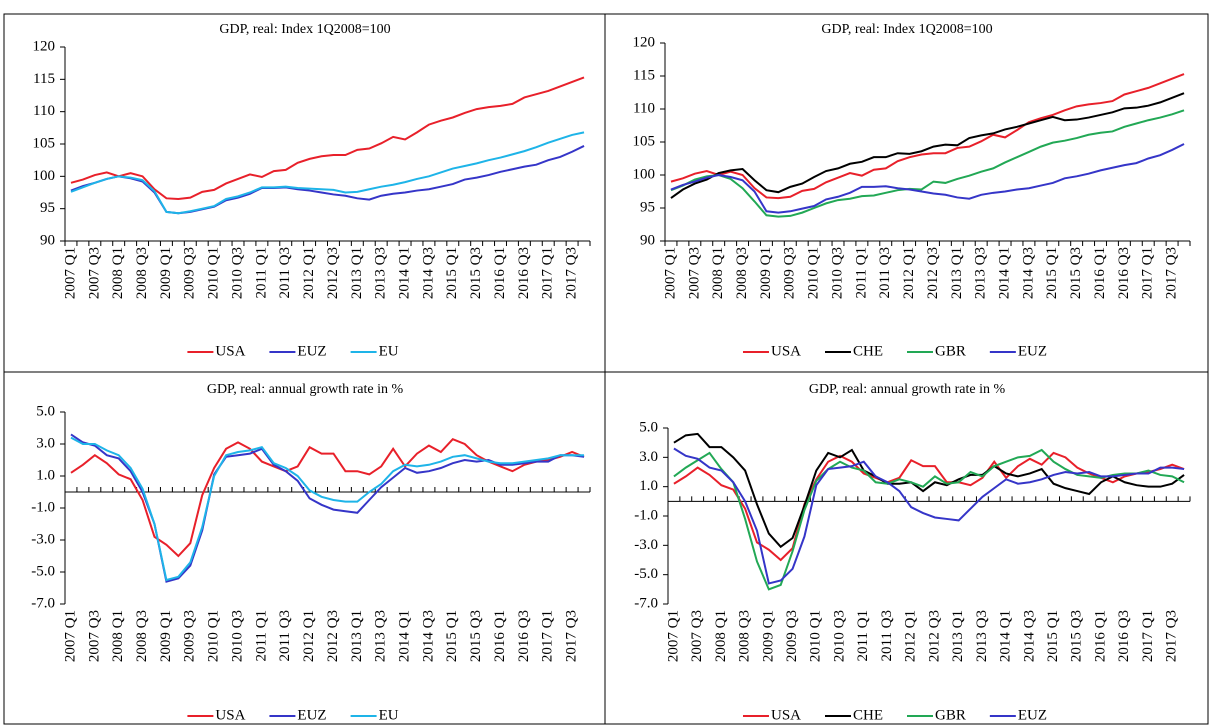 This screenshot has width=1212, height=726. What do you see at coordinates (1028, 273) in the screenshot?
I see `x-tick-label: 2014 Q3` at bounding box center [1028, 273].